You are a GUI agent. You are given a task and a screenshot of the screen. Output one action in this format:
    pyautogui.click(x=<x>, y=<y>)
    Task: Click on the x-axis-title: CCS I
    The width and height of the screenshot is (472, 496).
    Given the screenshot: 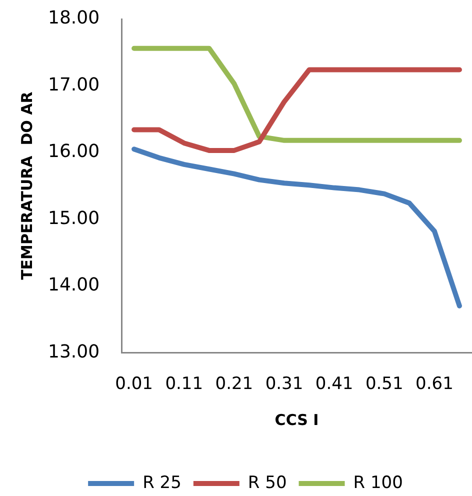 What is the action you would take?
    pyautogui.click(x=296, y=419)
    